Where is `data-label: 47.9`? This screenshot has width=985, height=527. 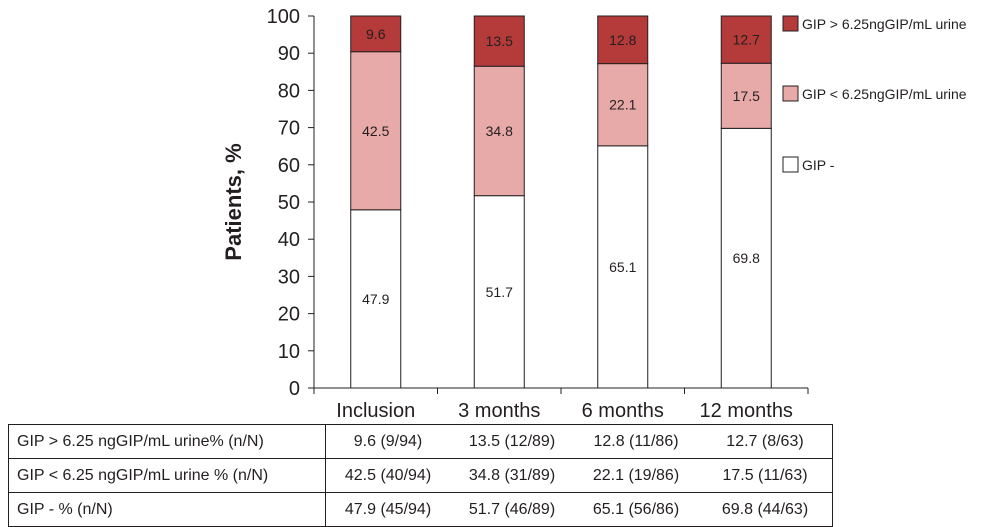 data-label: 47.9 is located at coordinates (375, 299).